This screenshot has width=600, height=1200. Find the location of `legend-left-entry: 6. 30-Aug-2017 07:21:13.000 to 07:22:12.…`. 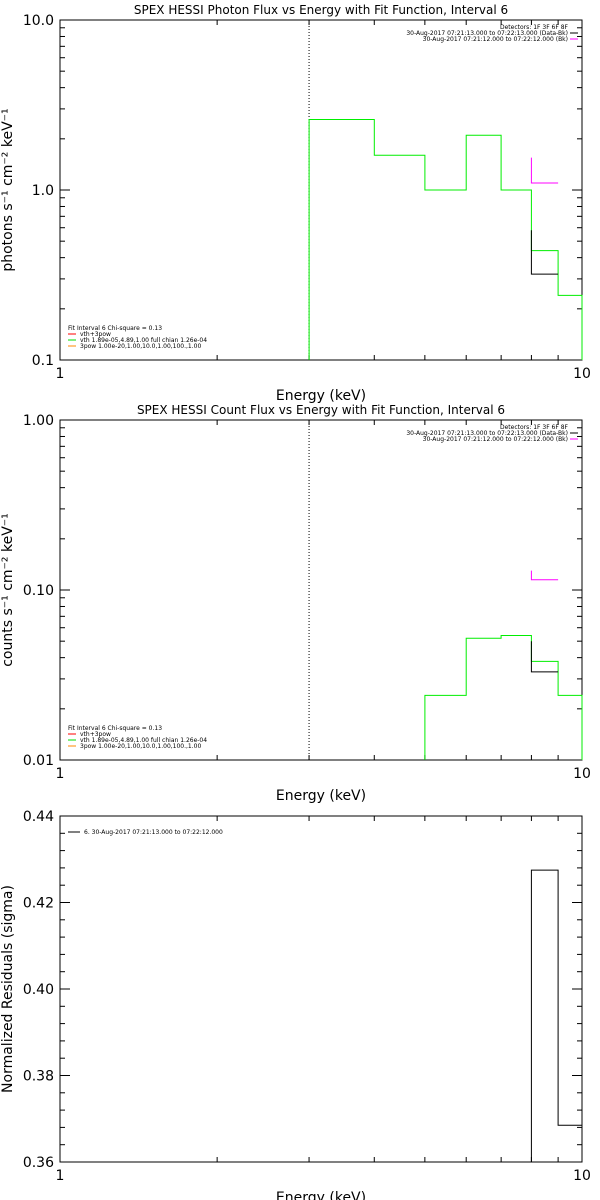

legend-left-entry: 6. 30-Aug-2017 07:21:13.000 to 07:22:12.… is located at coordinates (153, 832).